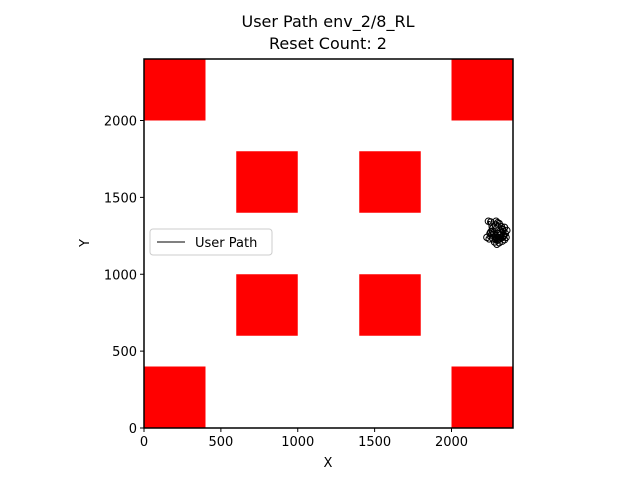  I want to click on y-tick-label: 2000, so click(120, 122).